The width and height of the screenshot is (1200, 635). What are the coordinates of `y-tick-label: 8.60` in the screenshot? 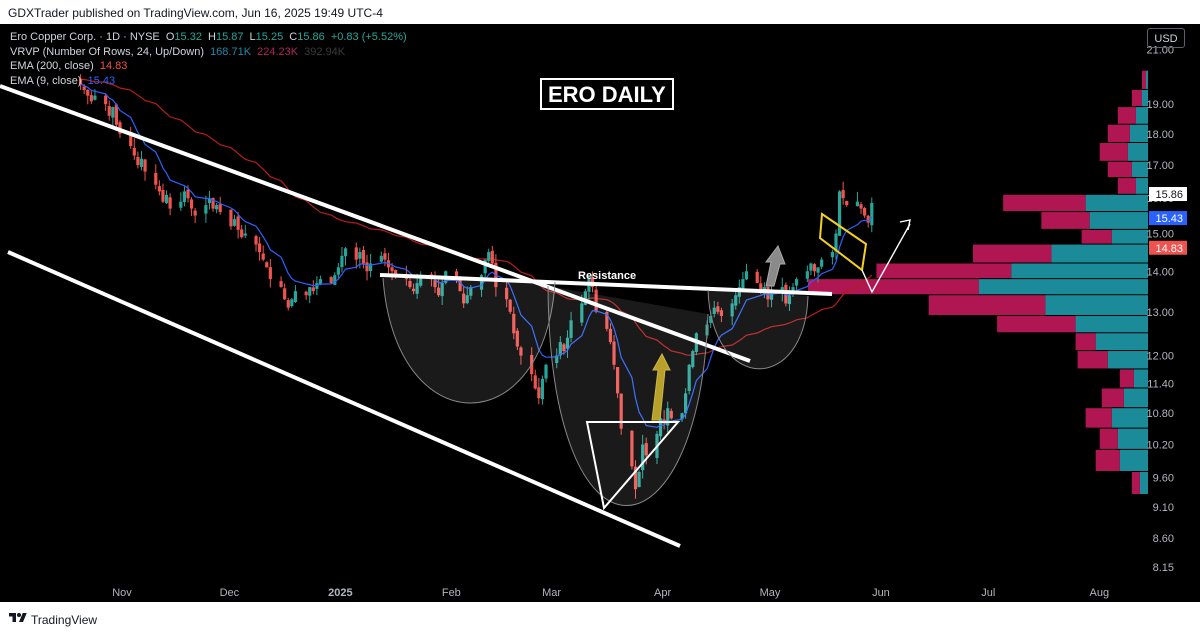 It's located at (1163, 539).